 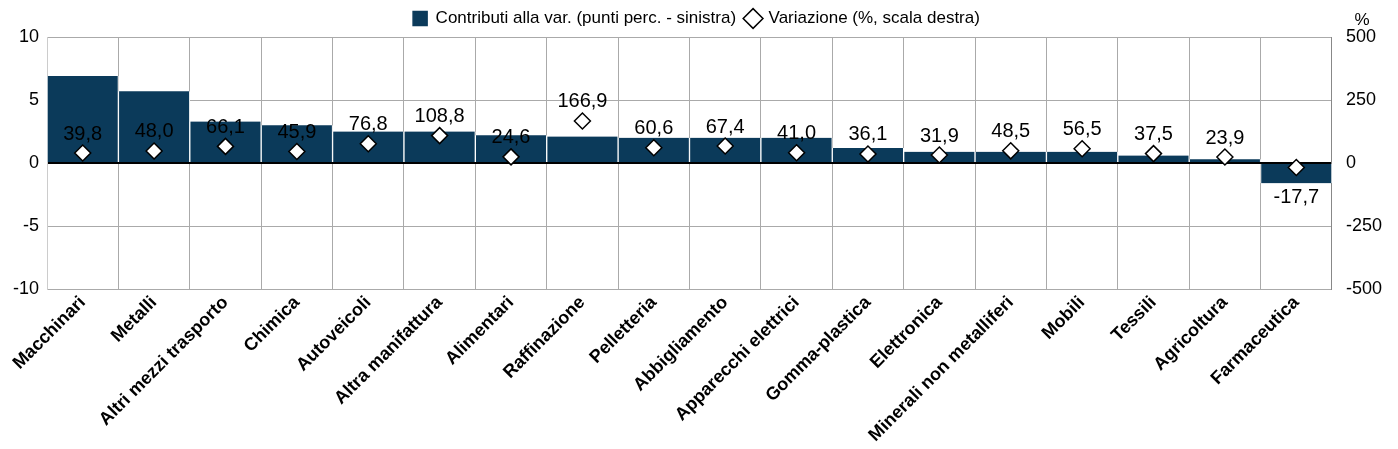 I want to click on data-label: 166,9, so click(x=582, y=100).